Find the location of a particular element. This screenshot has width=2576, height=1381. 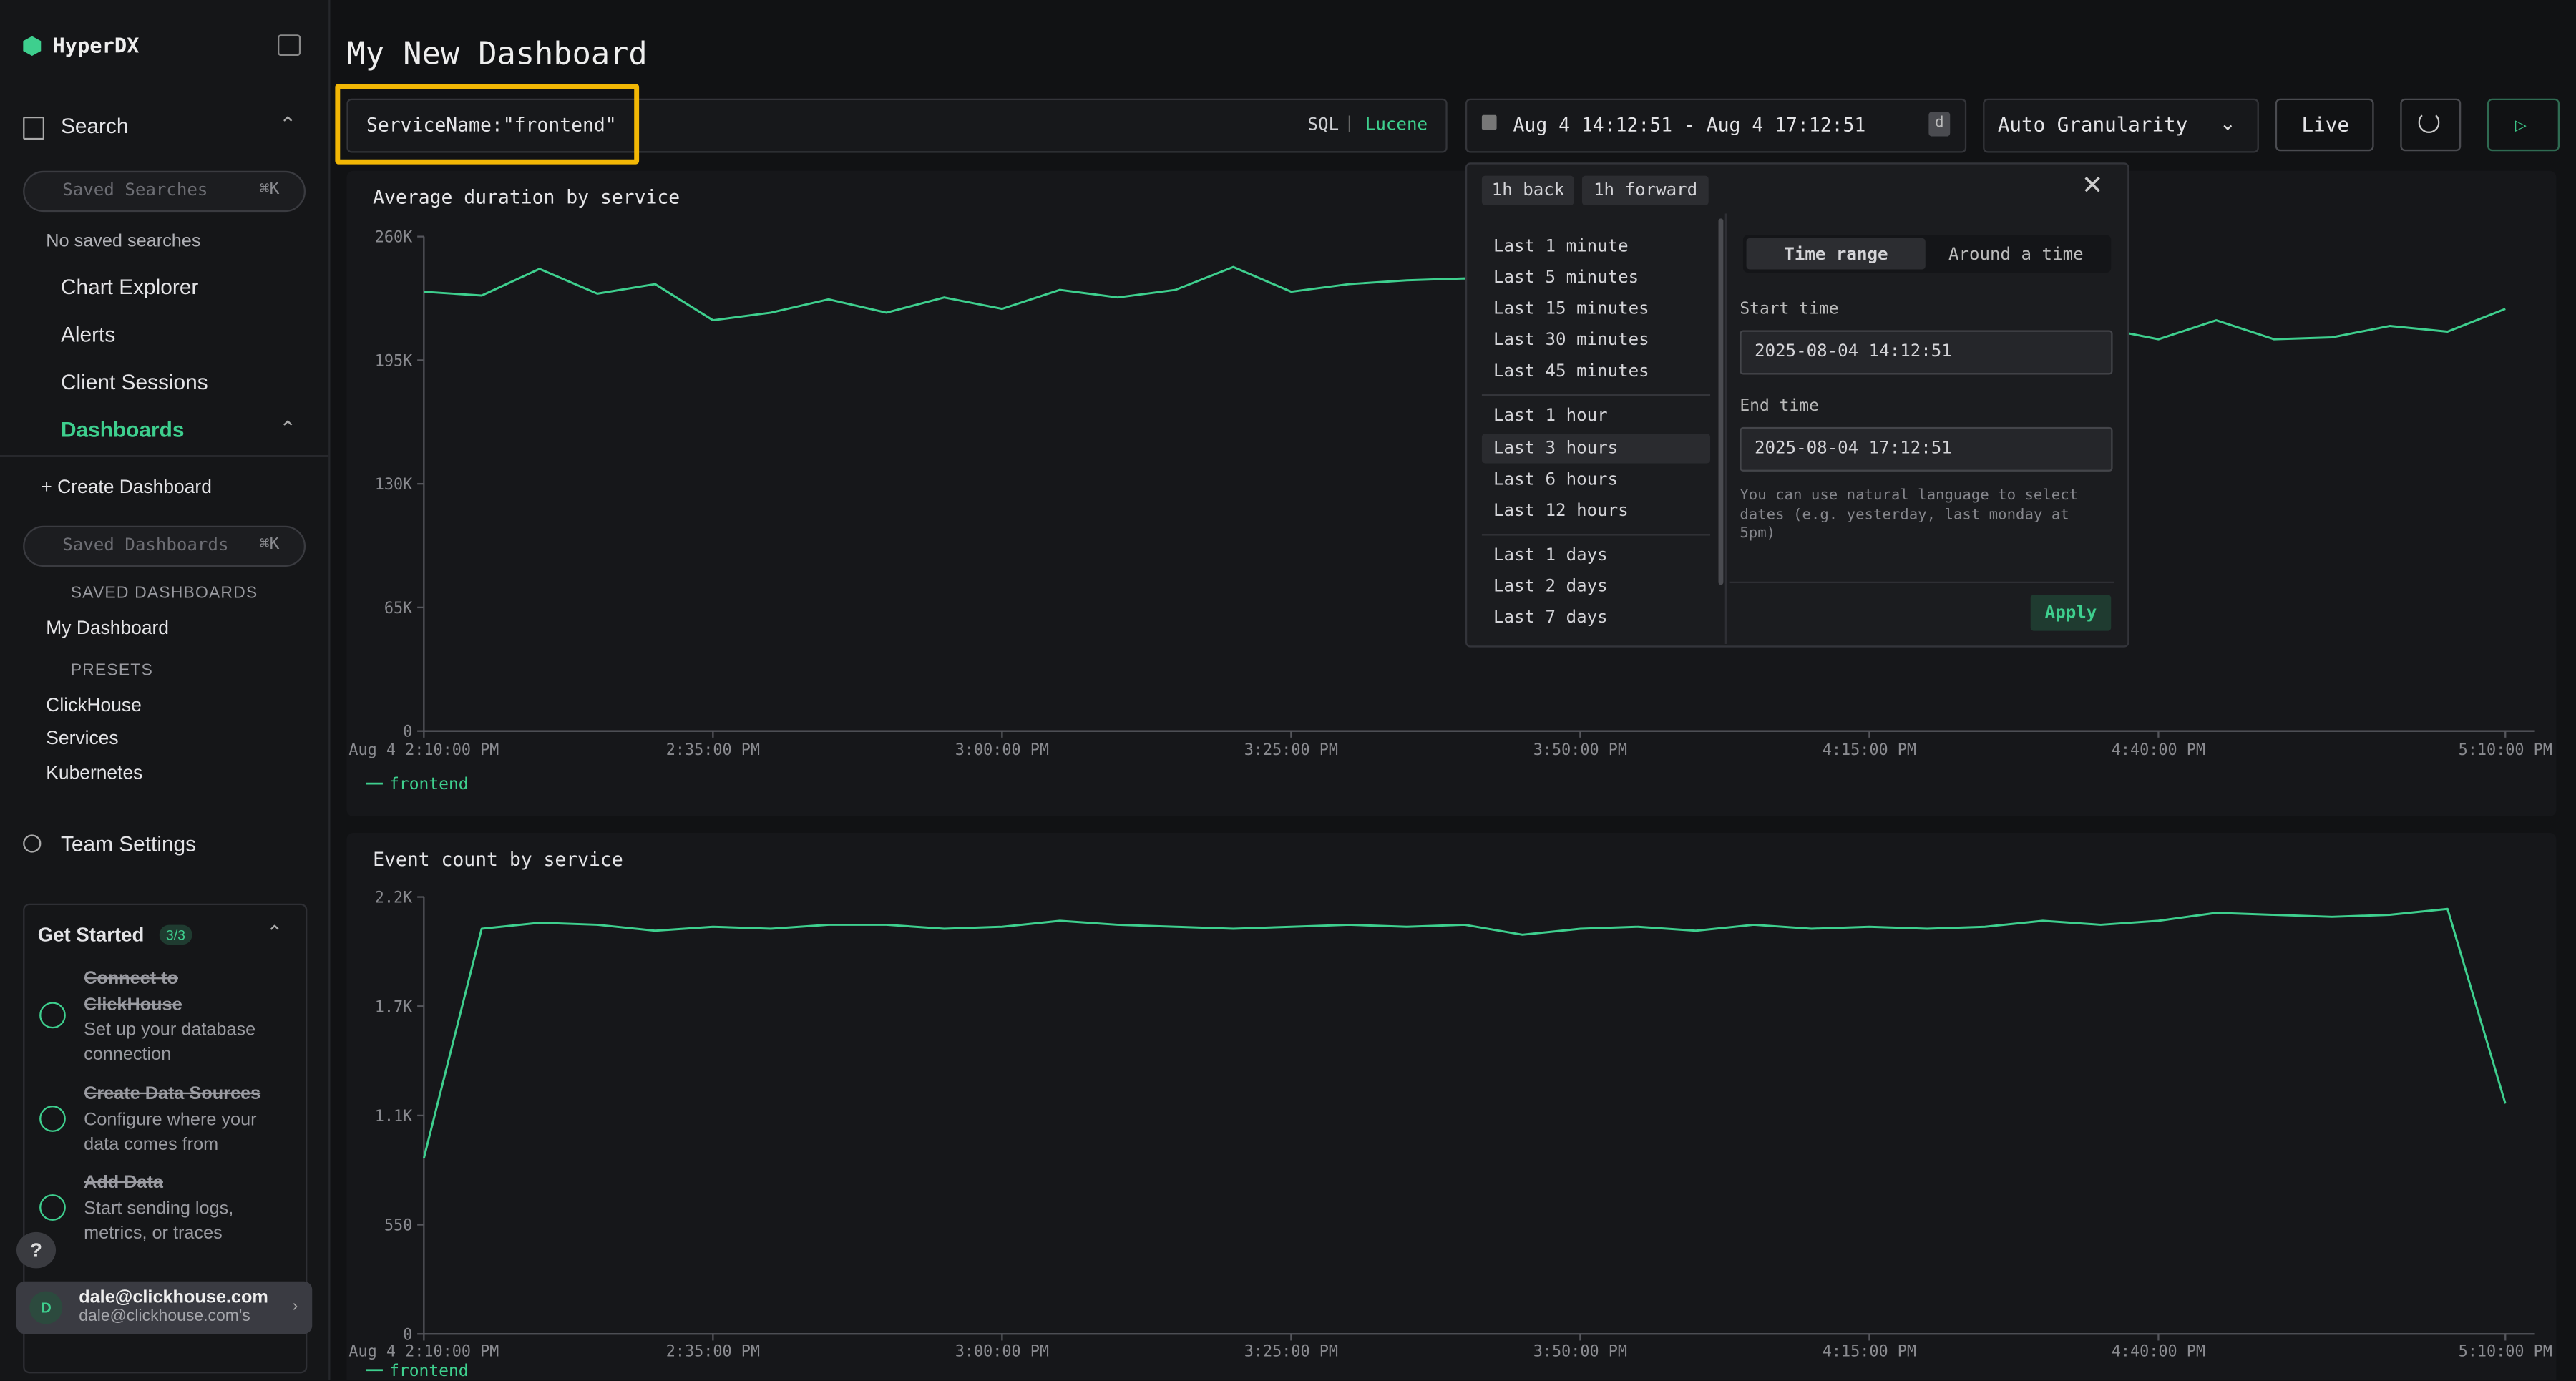

field-label: End time is located at coordinates (1779, 407).